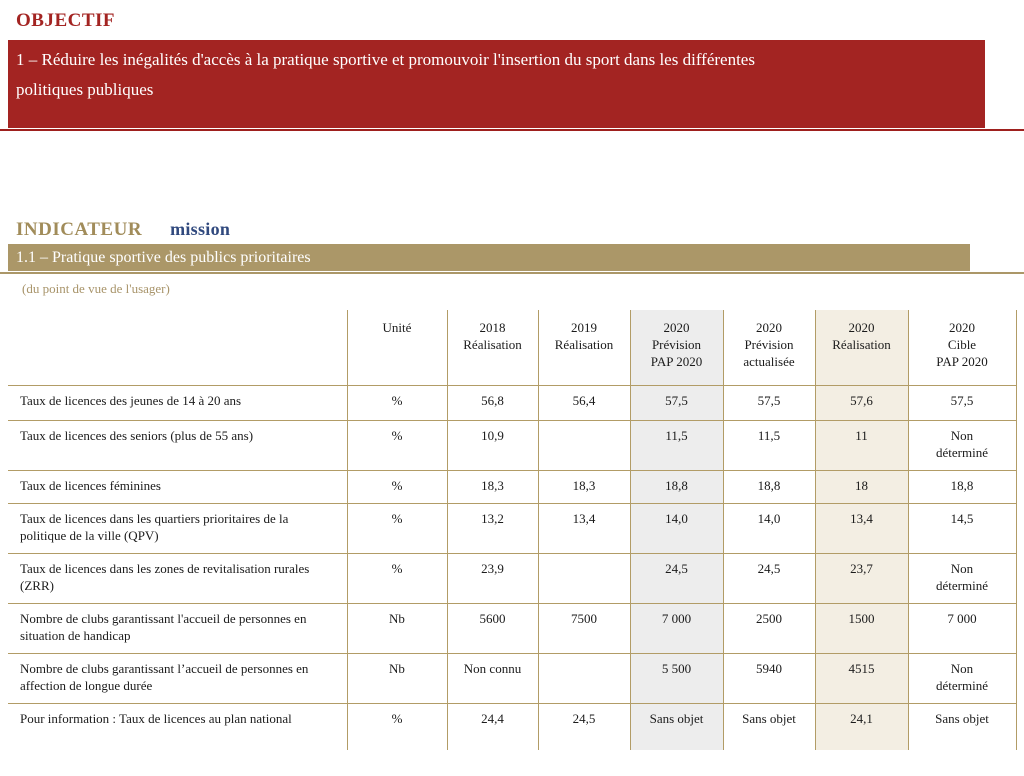 The height and width of the screenshot is (776, 1024). What do you see at coordinates (512, 130) in the screenshot?
I see `separator-line-red` at bounding box center [512, 130].